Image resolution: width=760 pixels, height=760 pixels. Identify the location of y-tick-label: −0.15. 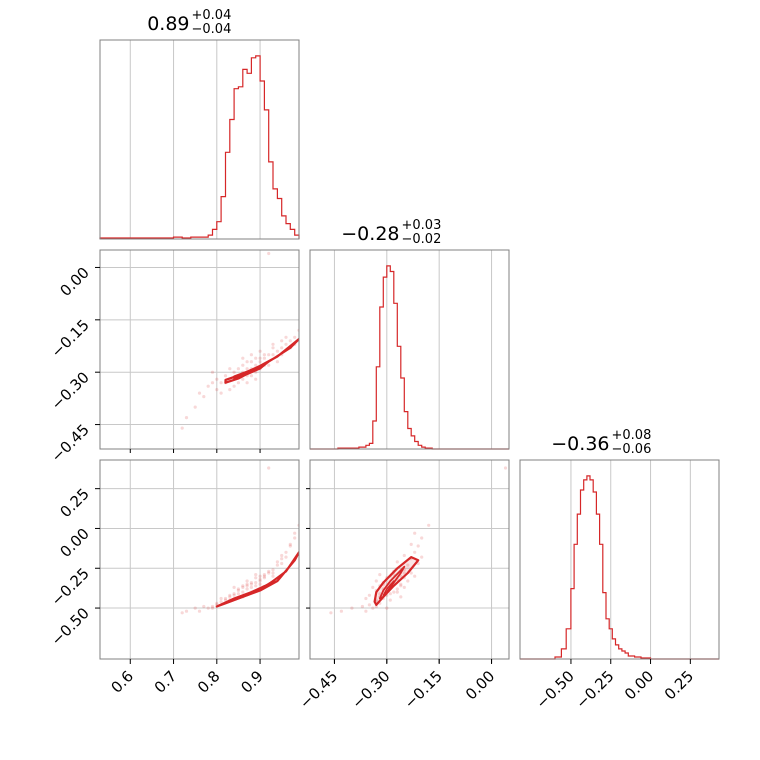
(70, 338).